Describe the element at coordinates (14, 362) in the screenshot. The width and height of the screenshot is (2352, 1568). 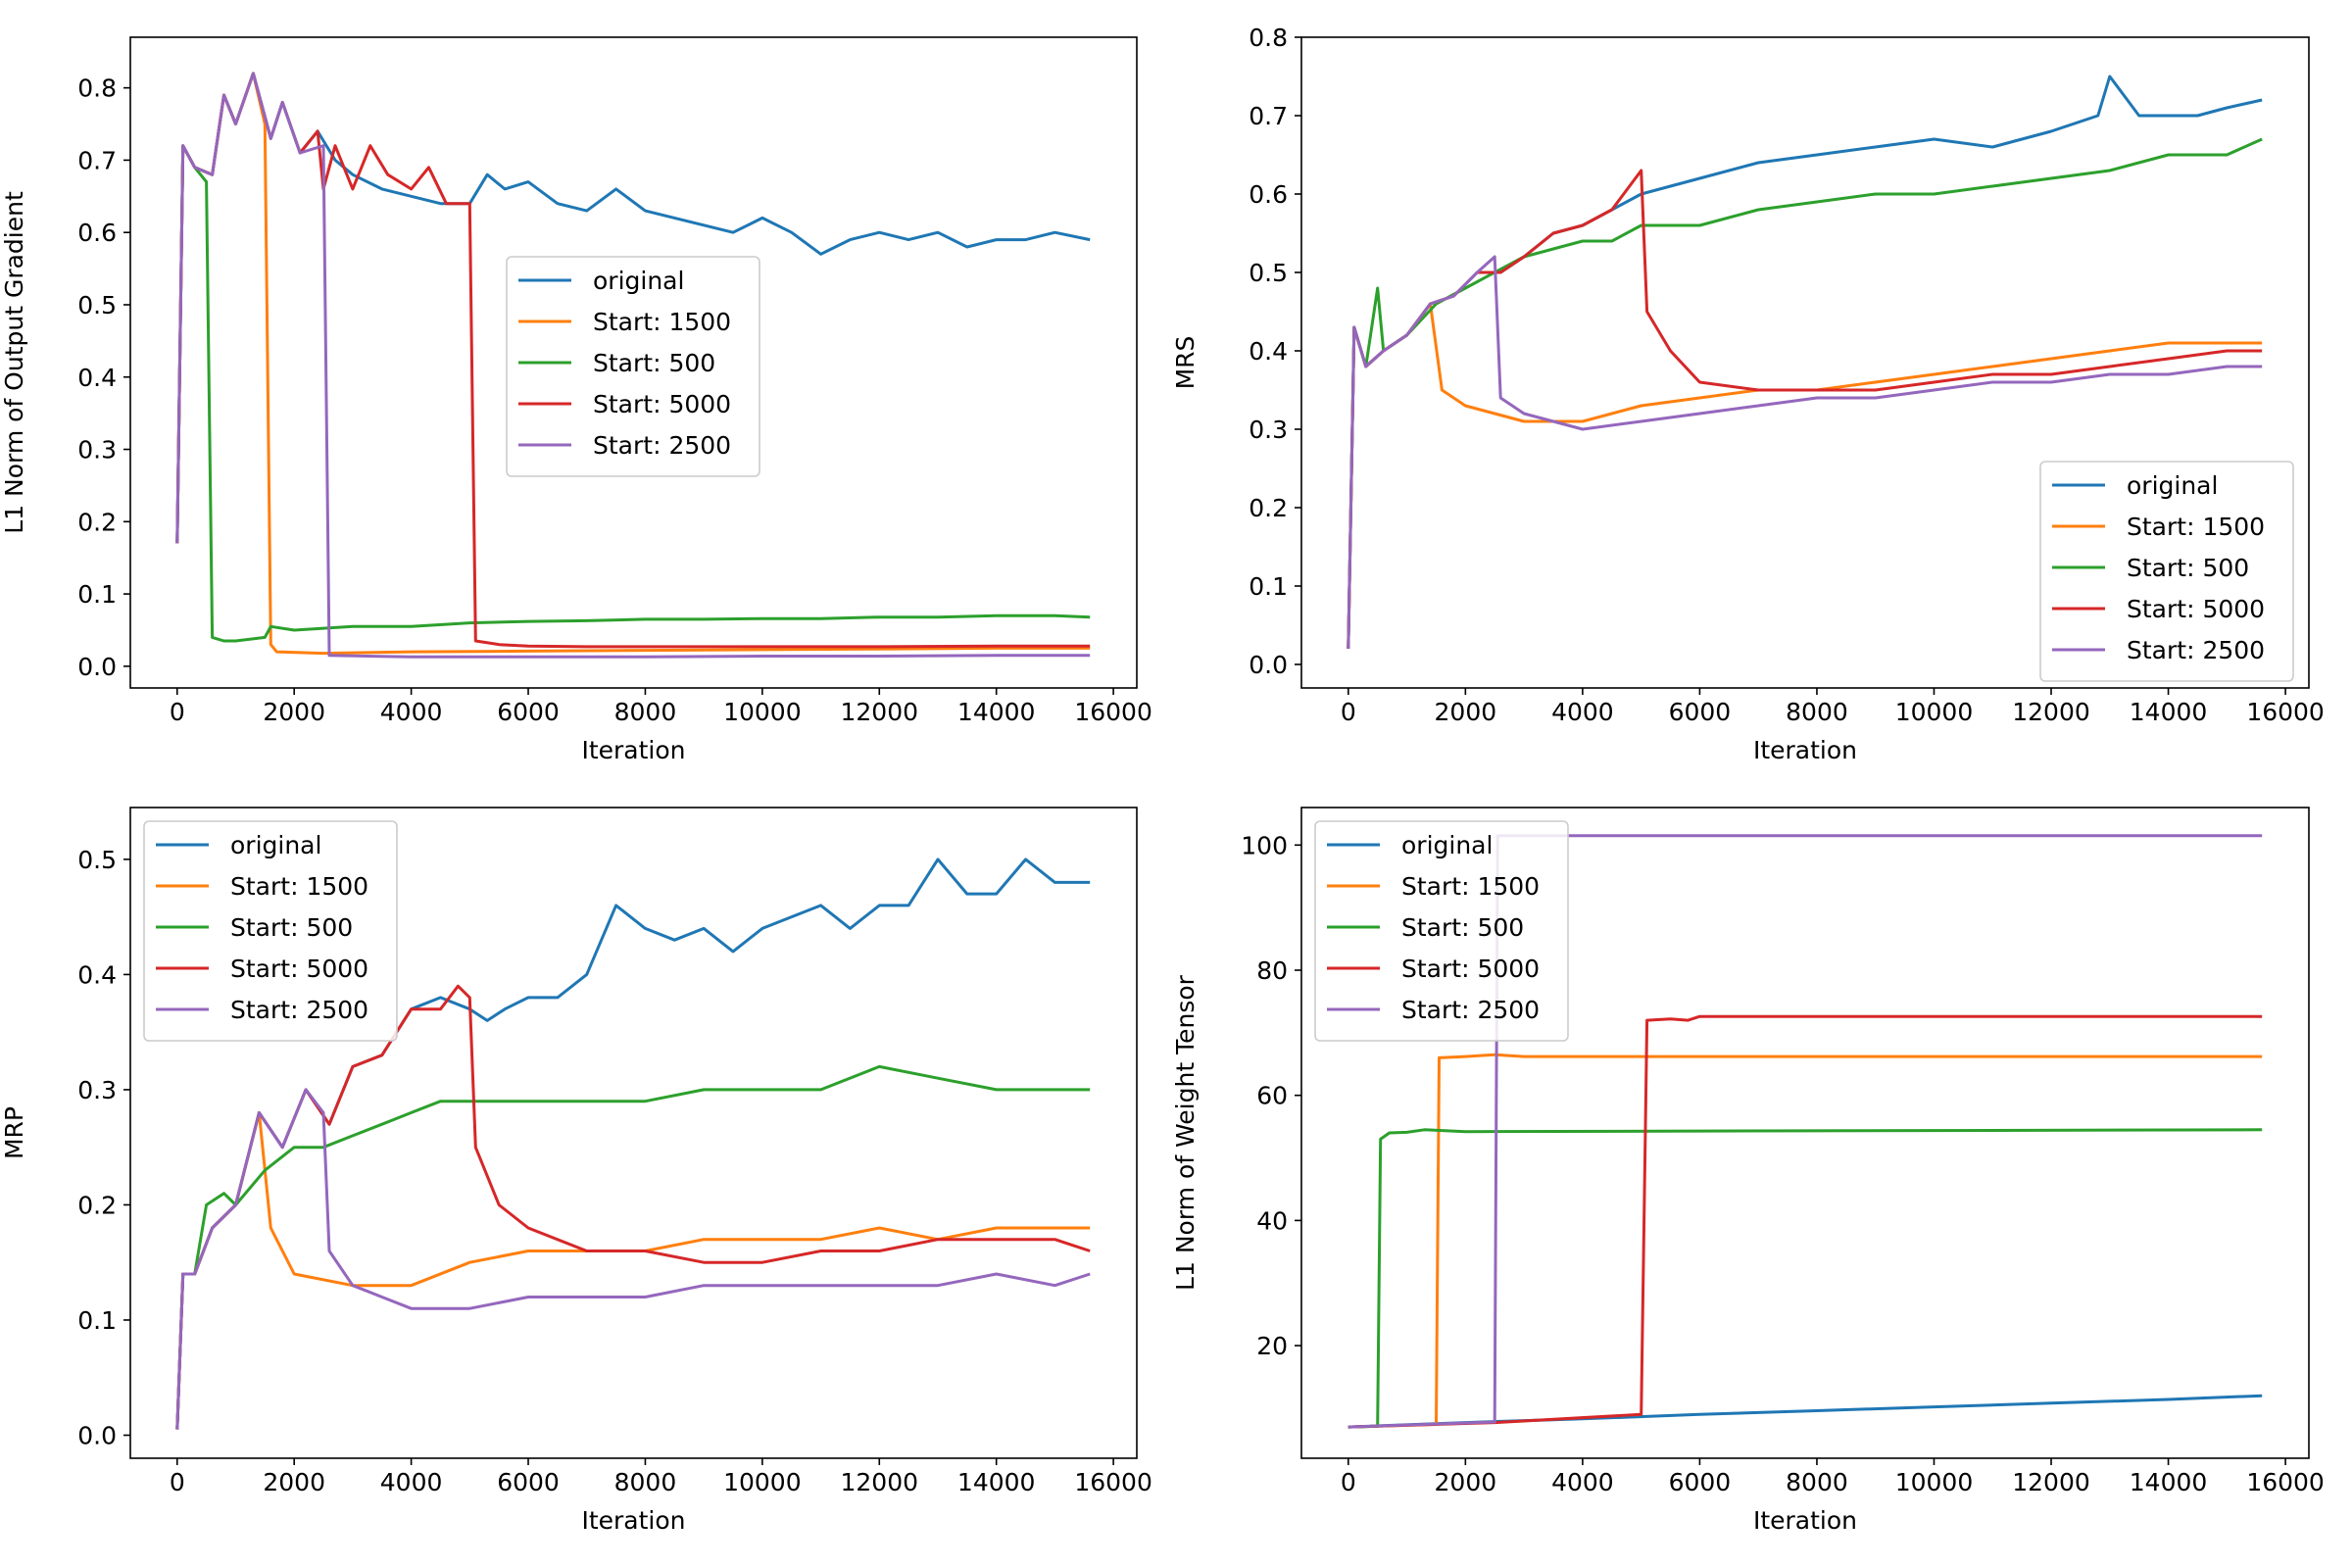
I see `y-axis-label: L1 Norm of Output Gradient` at that location.